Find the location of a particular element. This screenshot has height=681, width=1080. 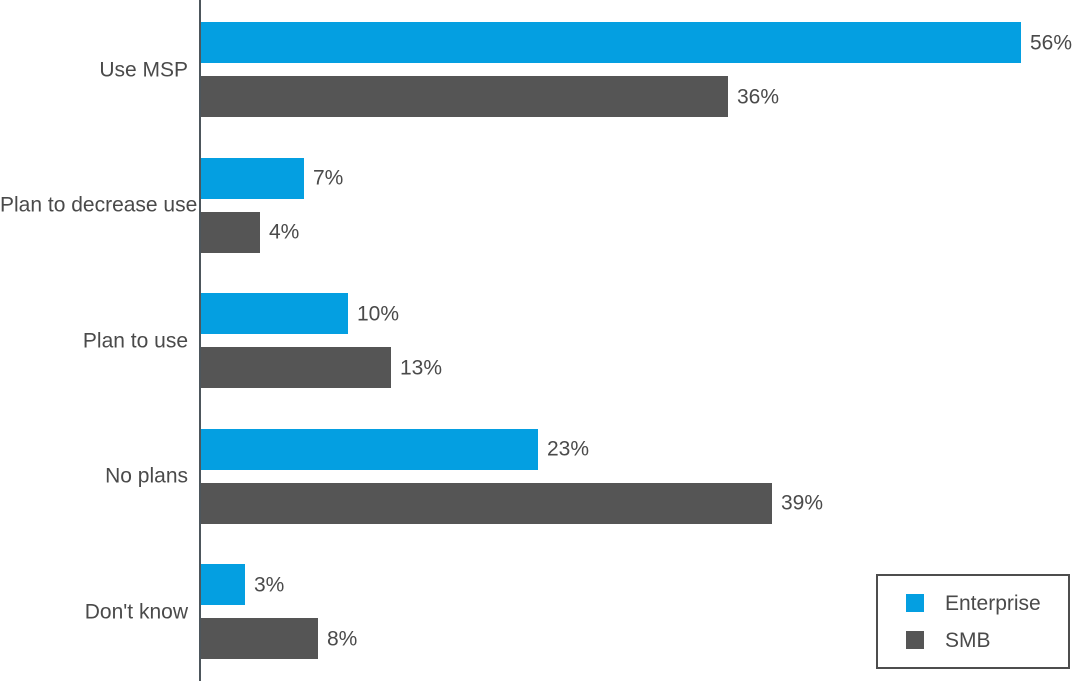

value-label-smb-1: 36% is located at coordinates (758, 96).